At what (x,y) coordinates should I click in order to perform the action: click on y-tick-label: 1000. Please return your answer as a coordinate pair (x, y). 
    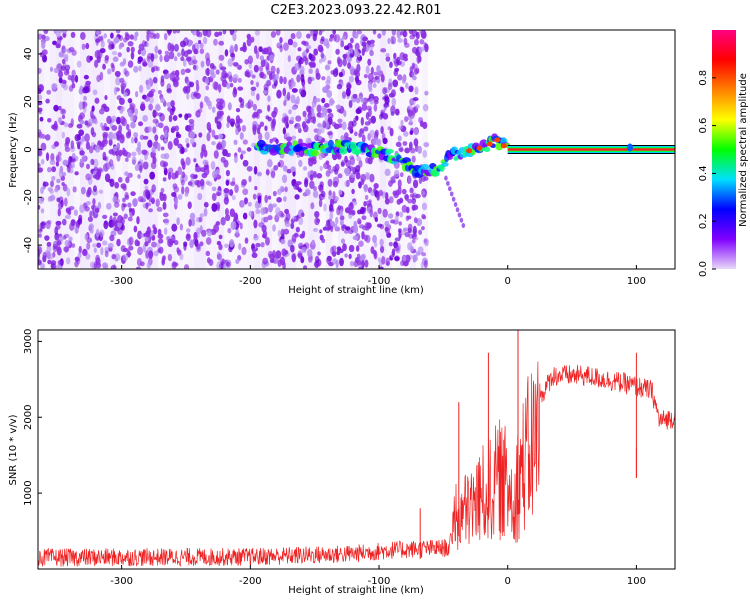
    Looking at the image, I should click on (28, 492).